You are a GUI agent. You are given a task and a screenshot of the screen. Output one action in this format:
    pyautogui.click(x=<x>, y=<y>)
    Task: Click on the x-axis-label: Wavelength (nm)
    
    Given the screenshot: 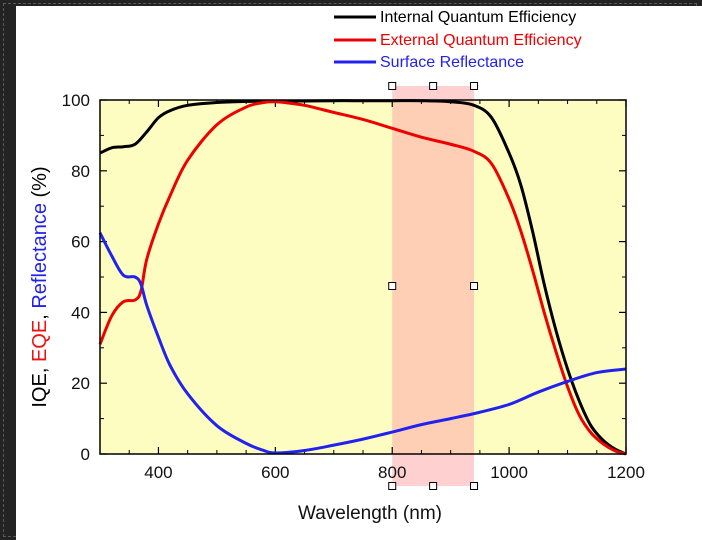 What is the action you would take?
    pyautogui.click(x=370, y=513)
    